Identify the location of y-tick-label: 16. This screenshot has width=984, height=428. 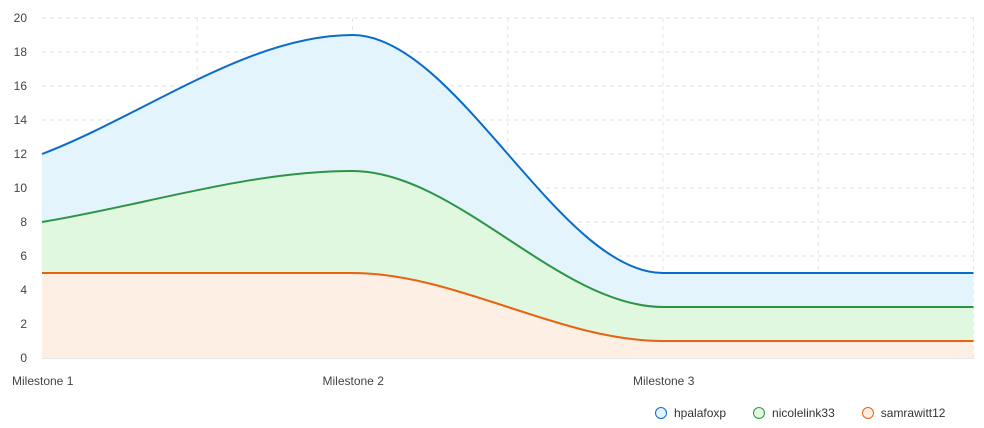
(21, 86).